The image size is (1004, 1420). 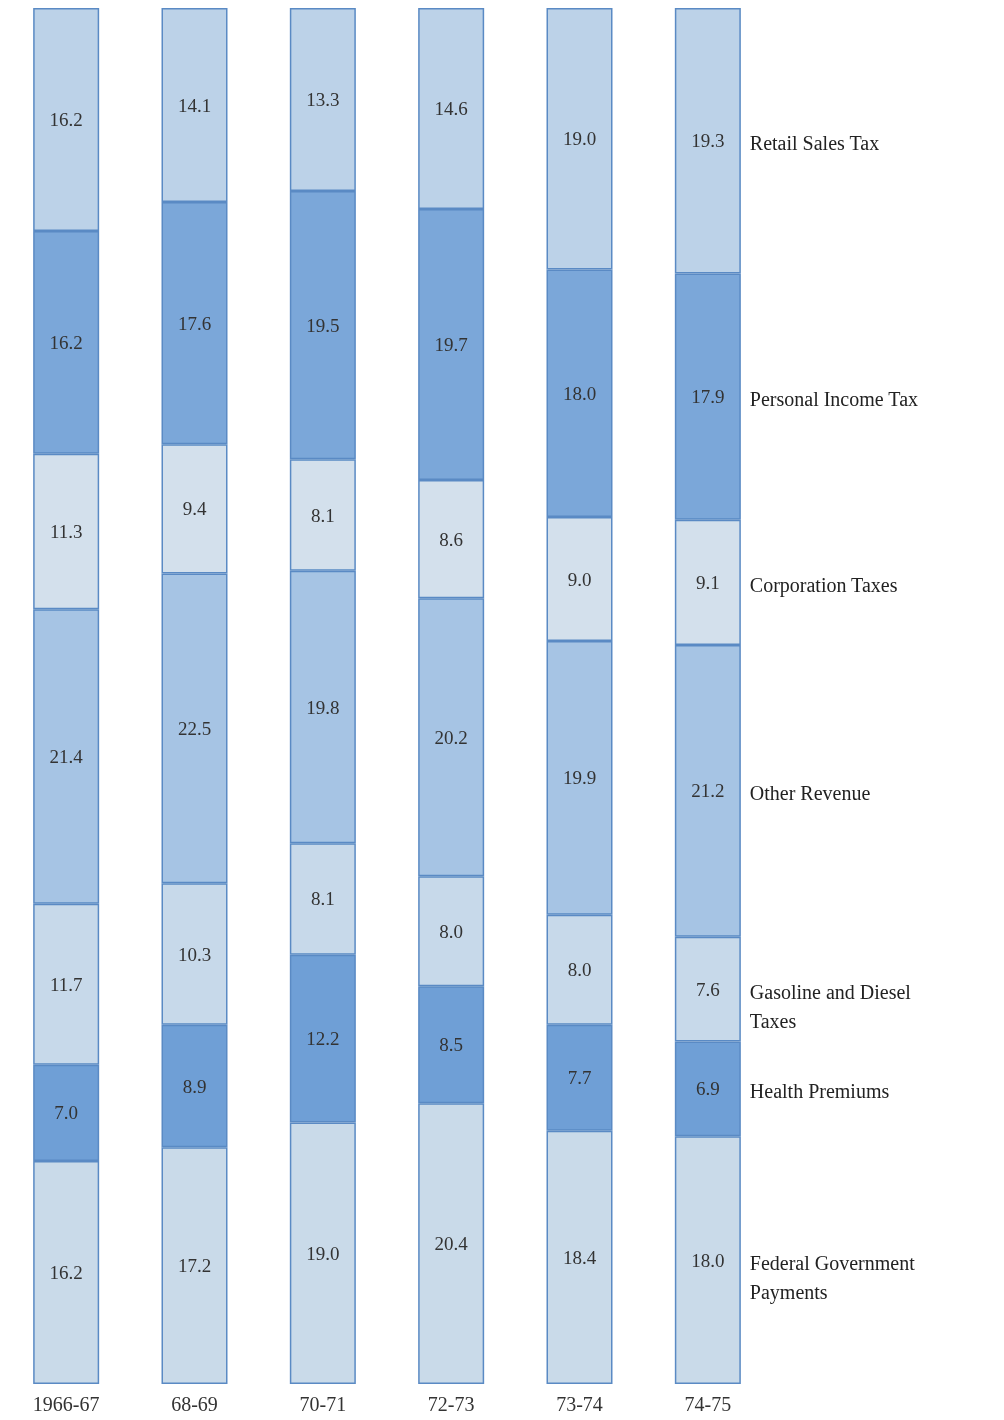 I want to click on series-label: Federal Government Payments, so click(x=834, y=1277).